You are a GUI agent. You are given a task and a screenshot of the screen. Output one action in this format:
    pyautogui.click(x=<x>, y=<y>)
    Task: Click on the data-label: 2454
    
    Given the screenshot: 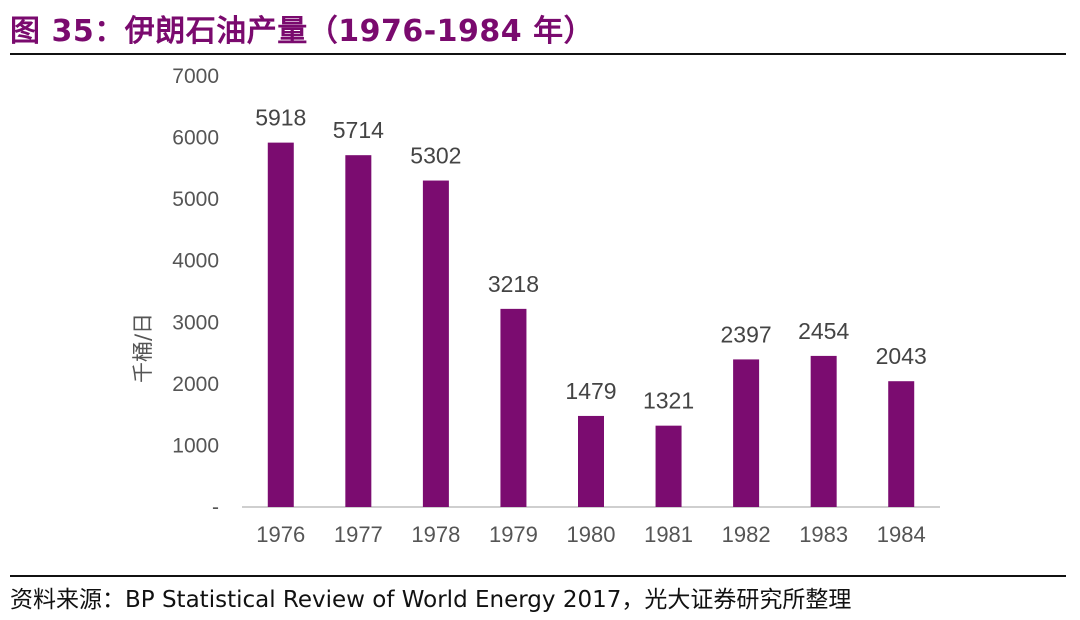 What is the action you would take?
    pyautogui.click(x=823, y=331)
    